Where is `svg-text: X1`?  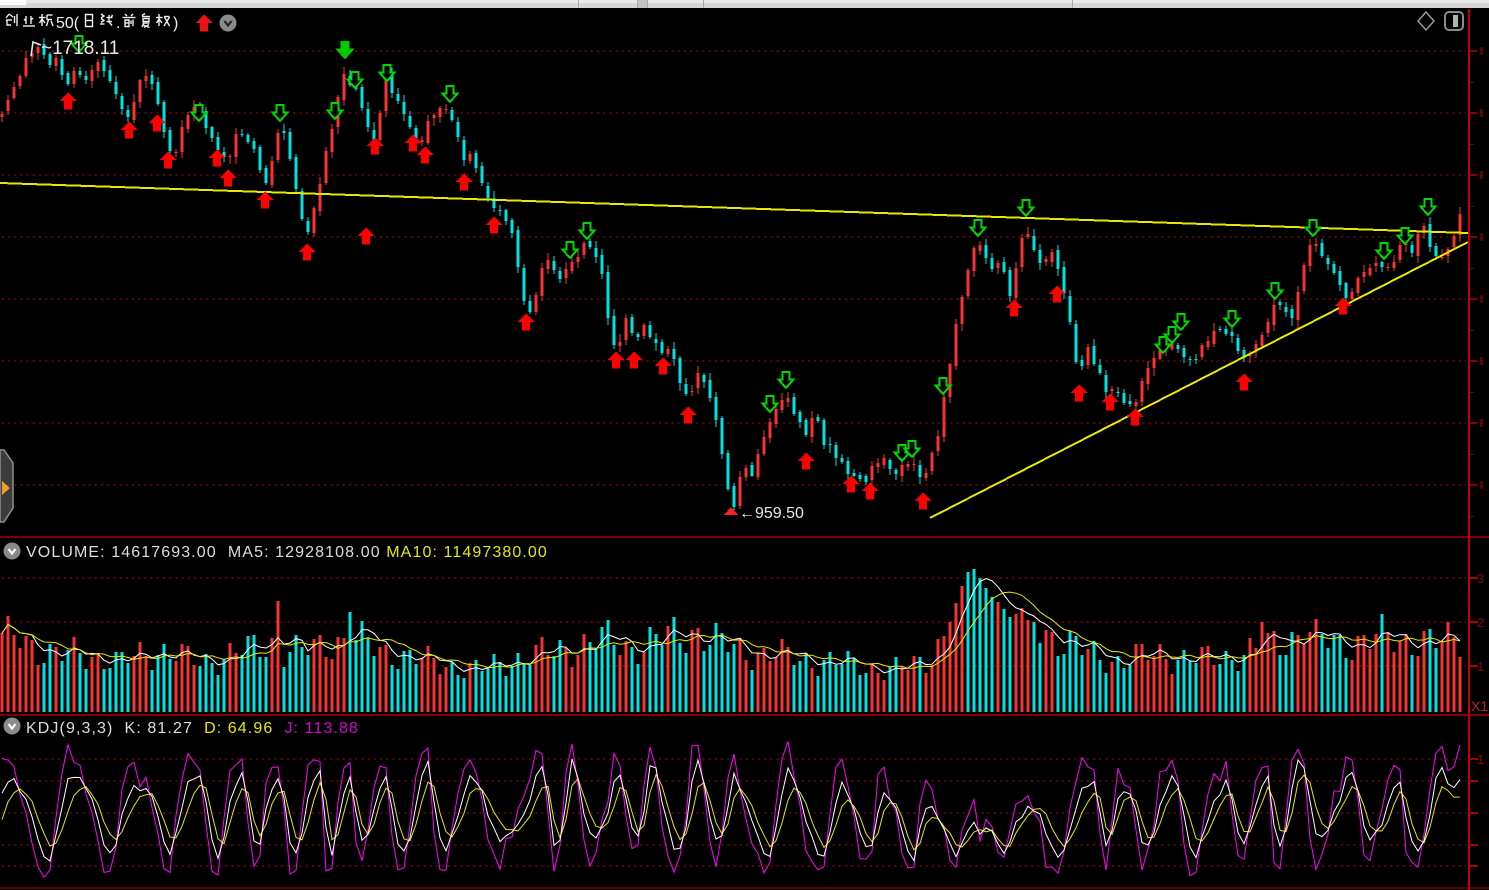 svg-text: X1 is located at coordinates (1479, 706).